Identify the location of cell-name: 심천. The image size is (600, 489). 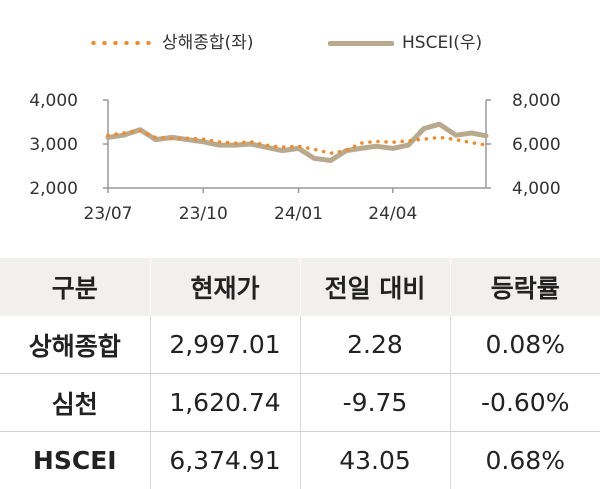
(75, 403).